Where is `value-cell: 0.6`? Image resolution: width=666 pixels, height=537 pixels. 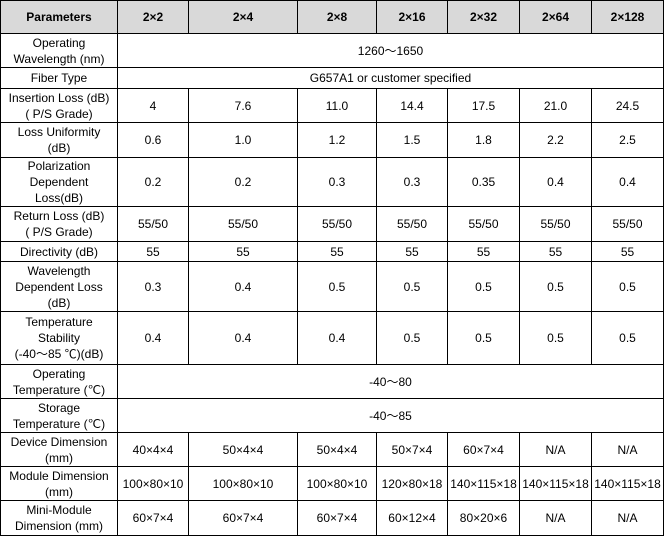
value-cell: 0.6 is located at coordinates (153, 140).